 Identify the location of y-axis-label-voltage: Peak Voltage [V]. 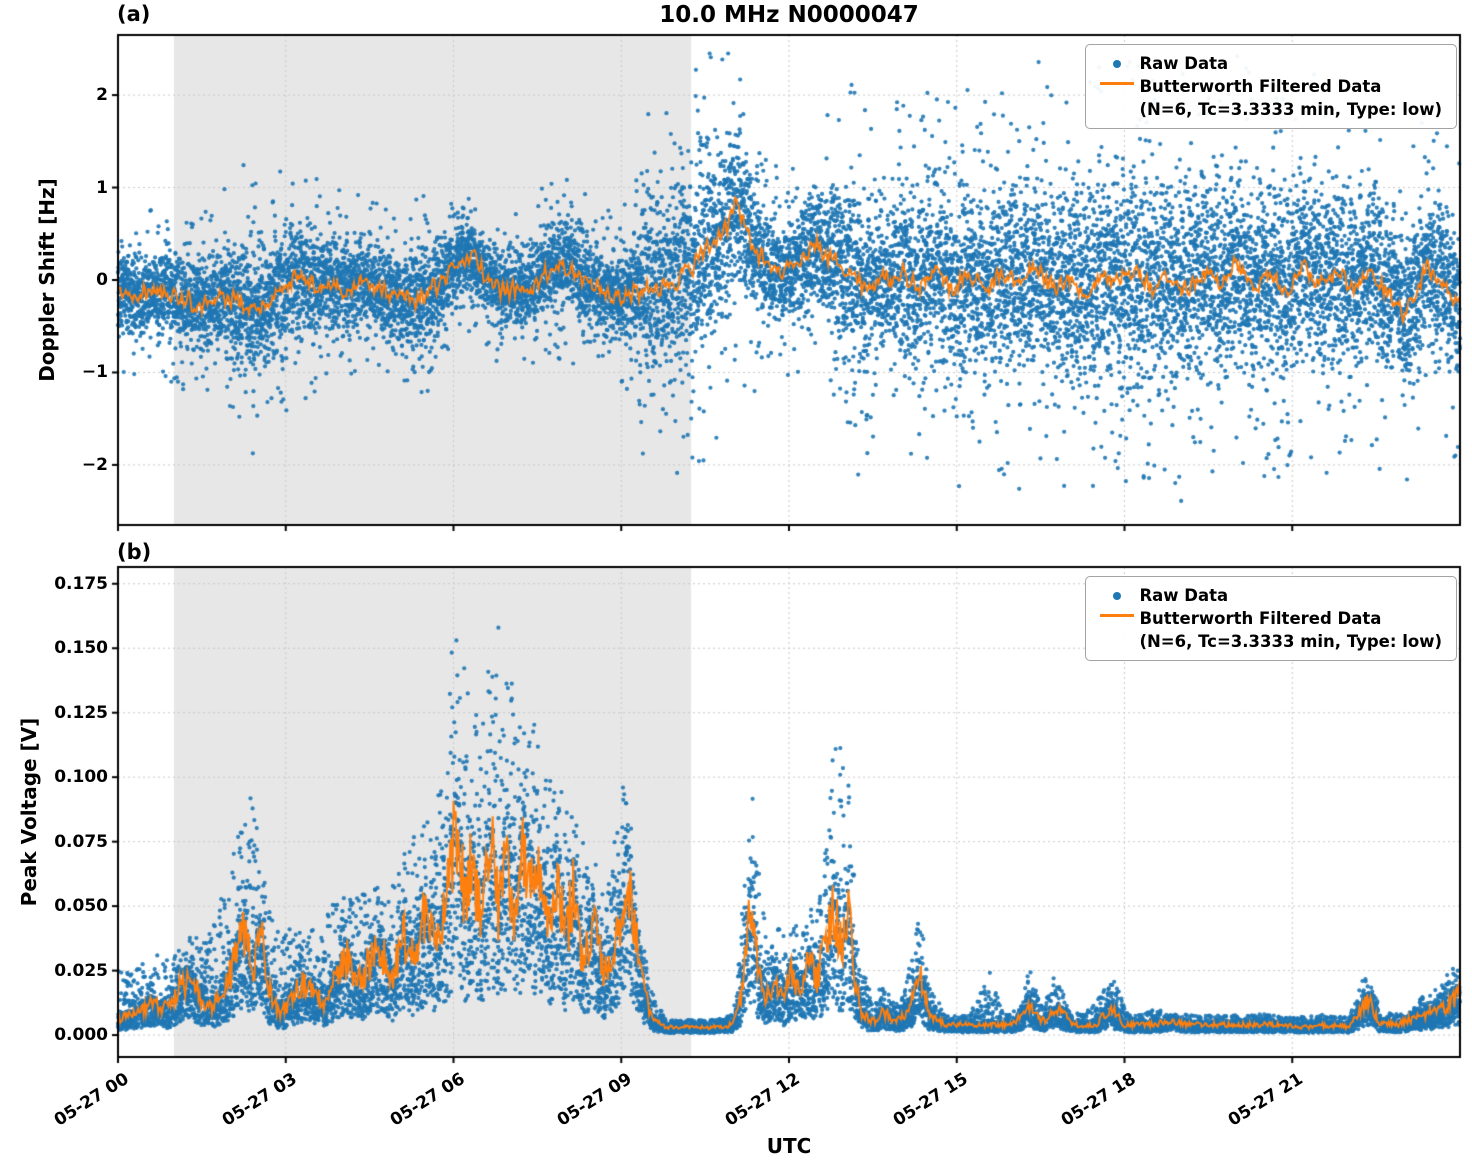
(29, 812).